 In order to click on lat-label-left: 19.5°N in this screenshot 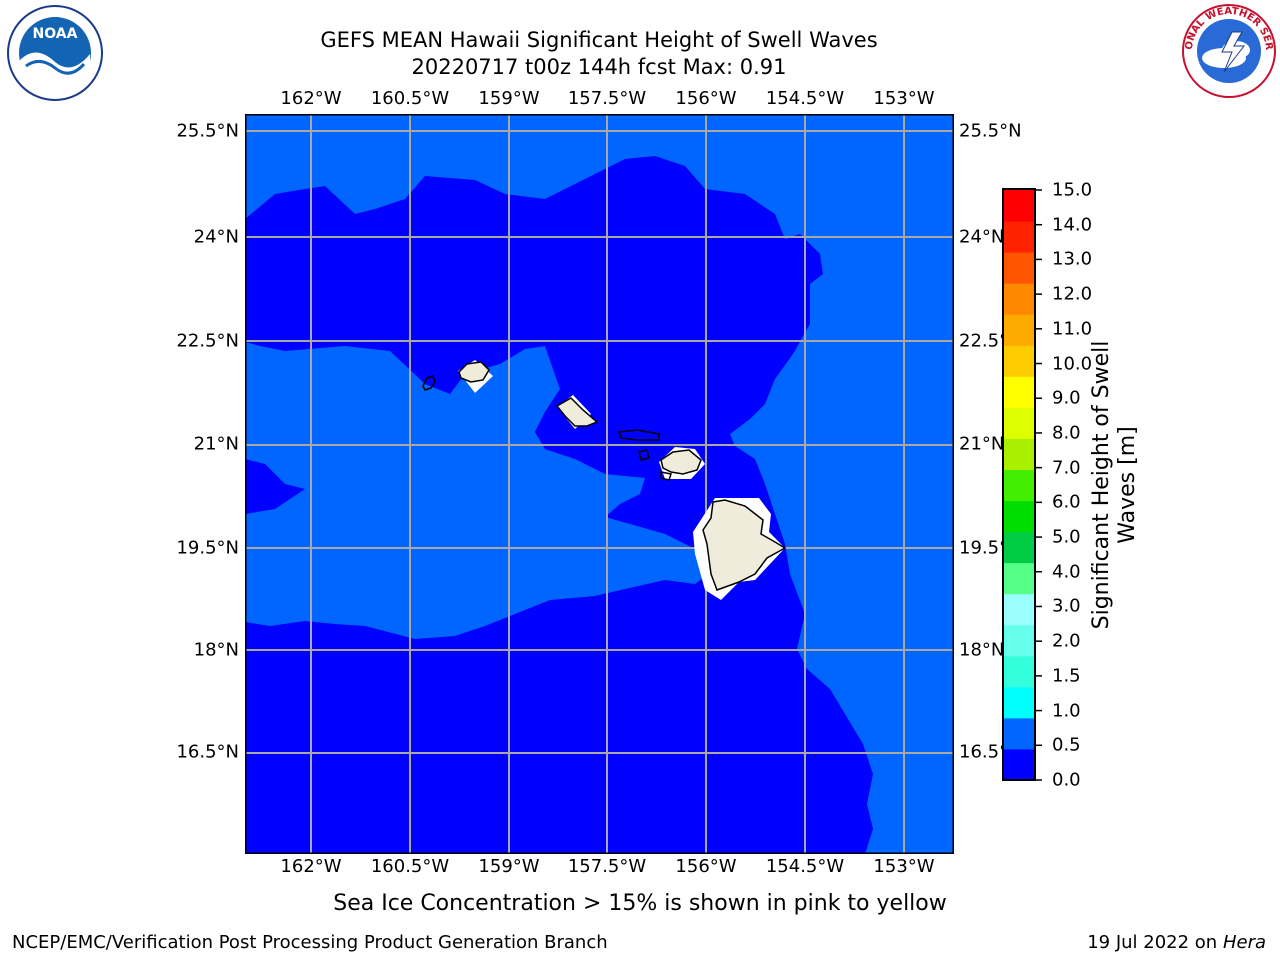, I will do `click(207, 548)`.